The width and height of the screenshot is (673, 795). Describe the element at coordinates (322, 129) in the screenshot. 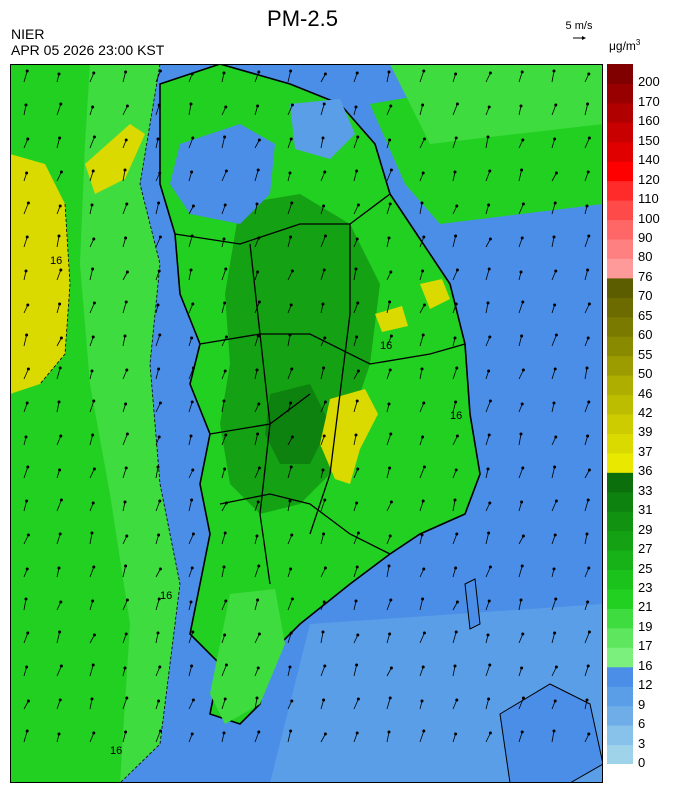

I see `north-blue-zone` at that location.